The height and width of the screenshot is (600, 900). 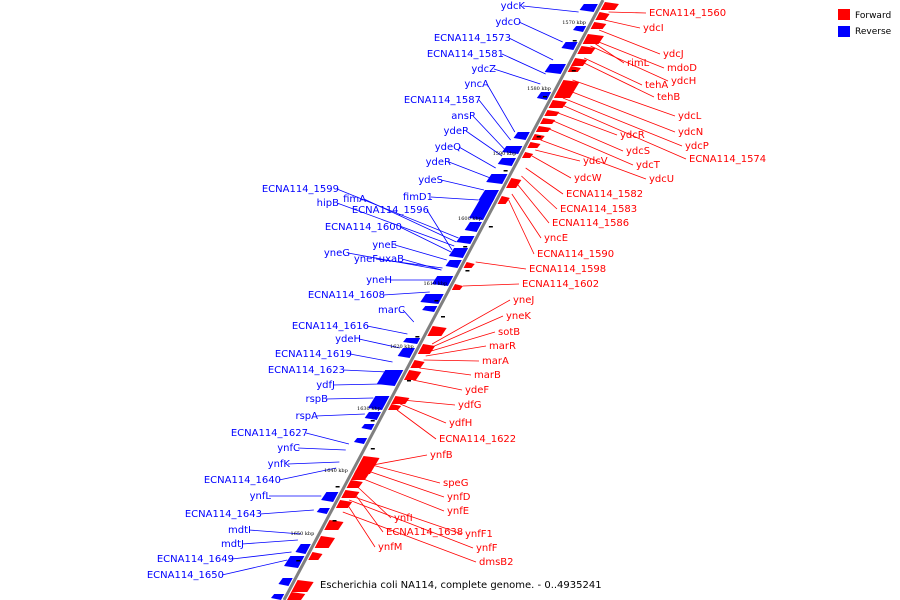 What do you see at coordinates (587, 135) in the screenshot?
I see `leader-line-ydcs` at bounding box center [587, 135].